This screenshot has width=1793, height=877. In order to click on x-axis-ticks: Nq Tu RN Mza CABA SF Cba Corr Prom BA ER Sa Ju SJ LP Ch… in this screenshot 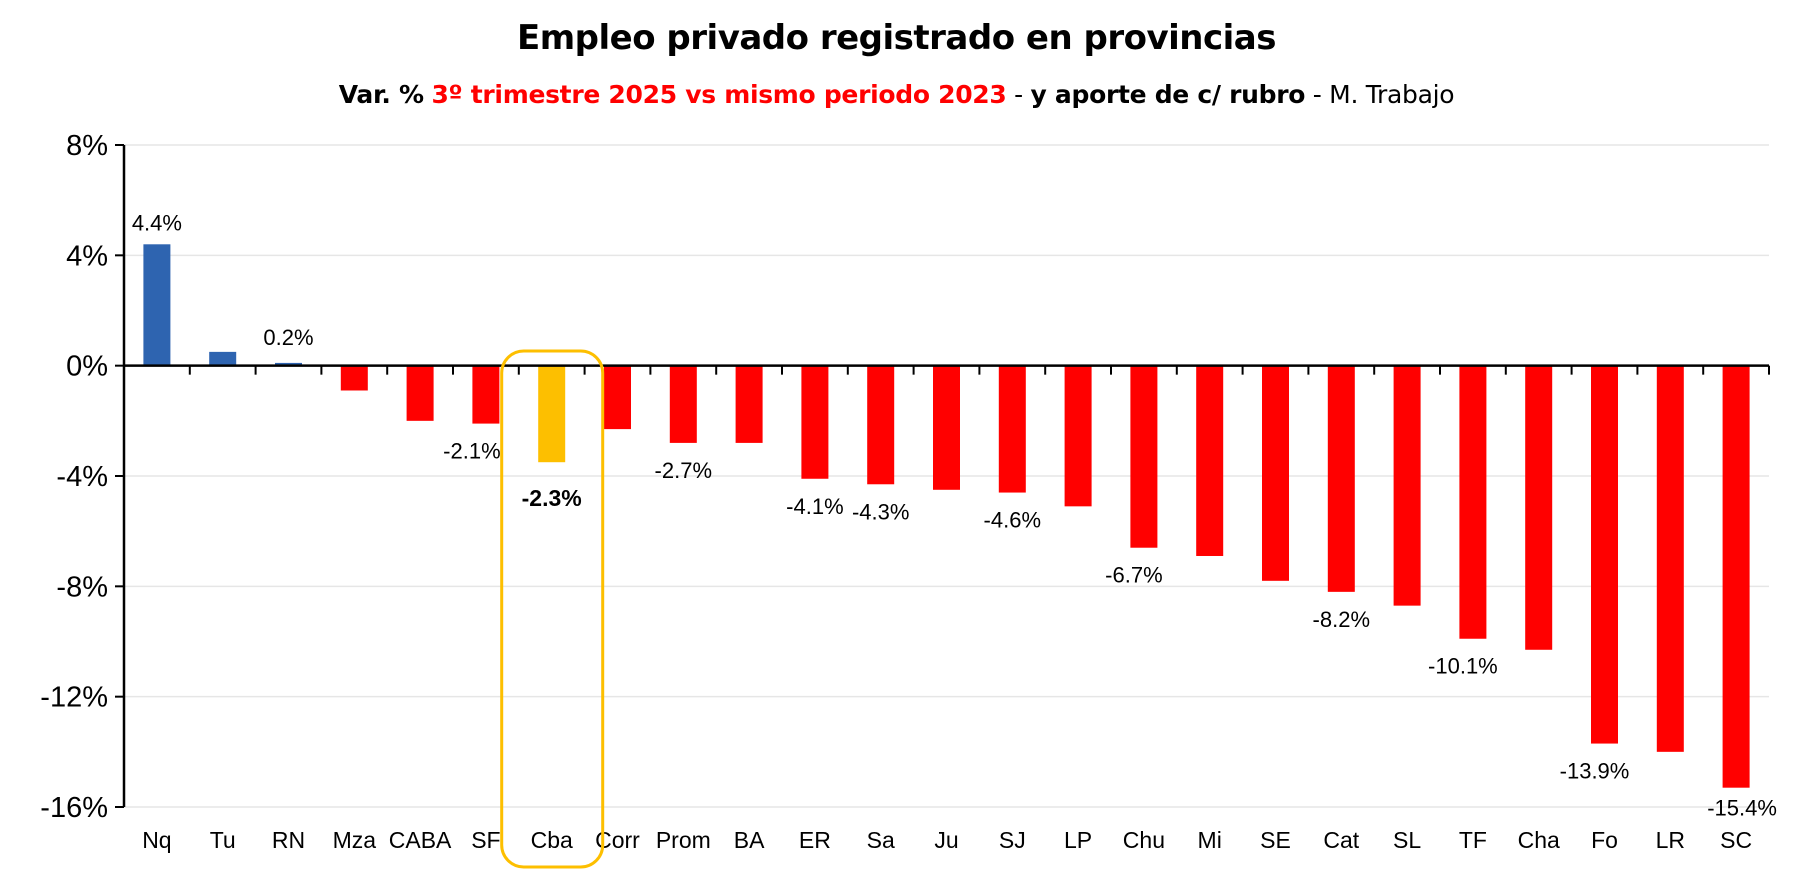, I will do `click(947, 840)`.